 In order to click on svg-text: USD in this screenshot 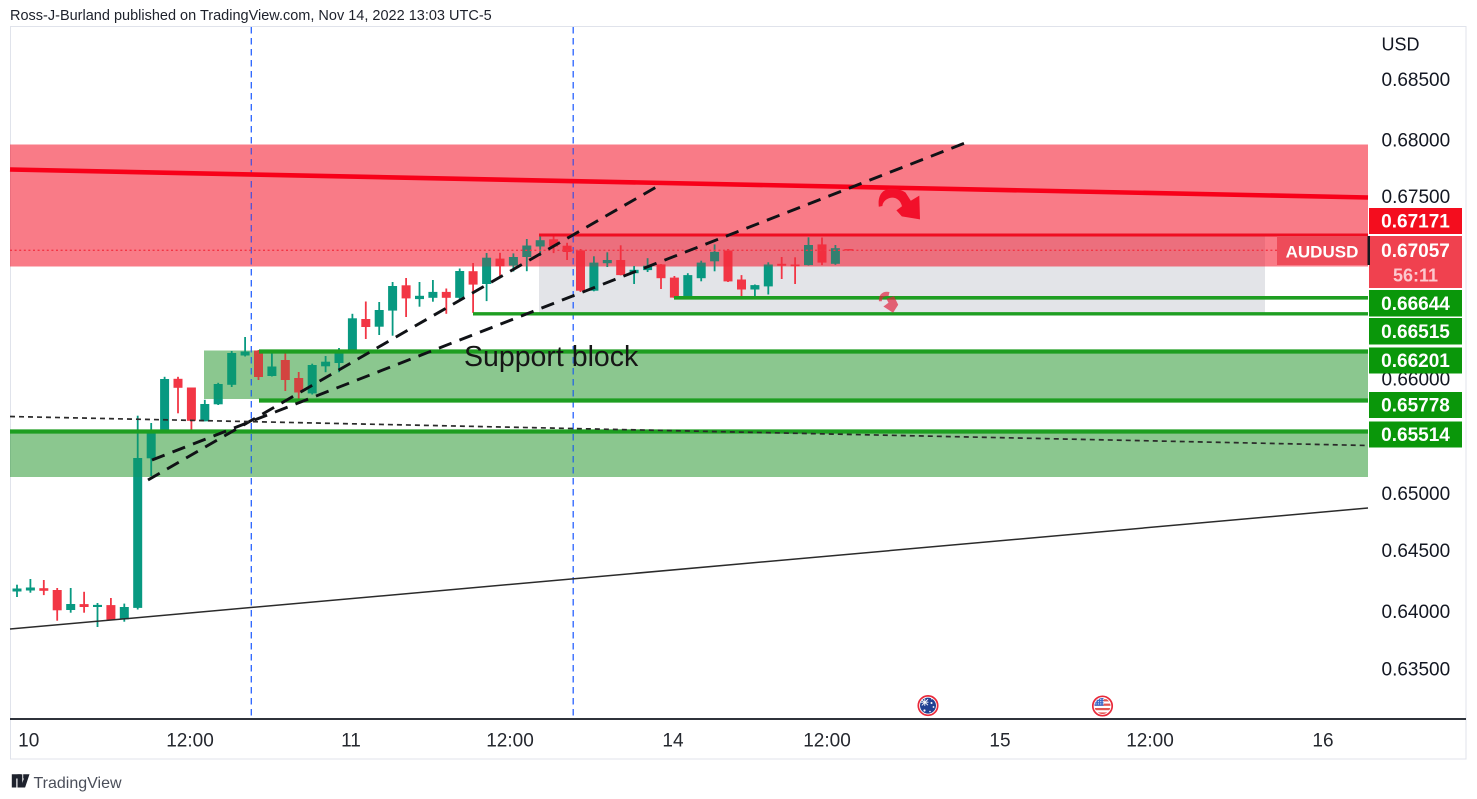, I will do `click(1401, 45)`.